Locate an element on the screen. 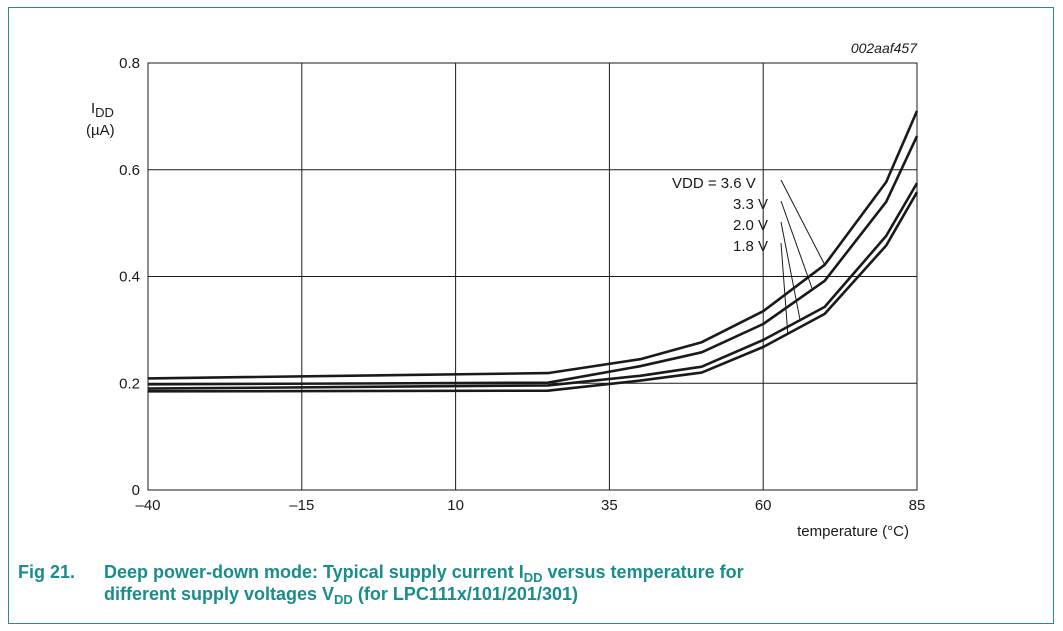  series-label: VDD = 3.6 V is located at coordinates (714, 183).